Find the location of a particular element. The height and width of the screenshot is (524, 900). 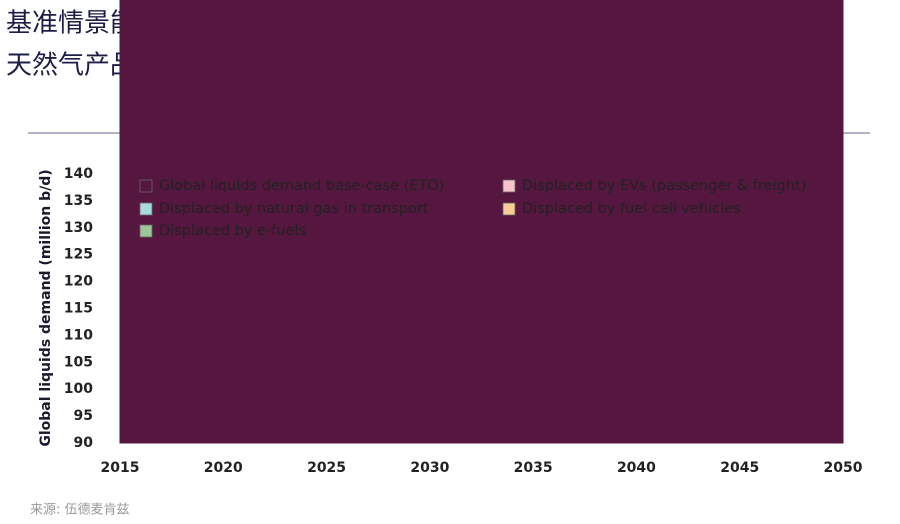

y-tick-label: 115 is located at coordinates (78, 309).